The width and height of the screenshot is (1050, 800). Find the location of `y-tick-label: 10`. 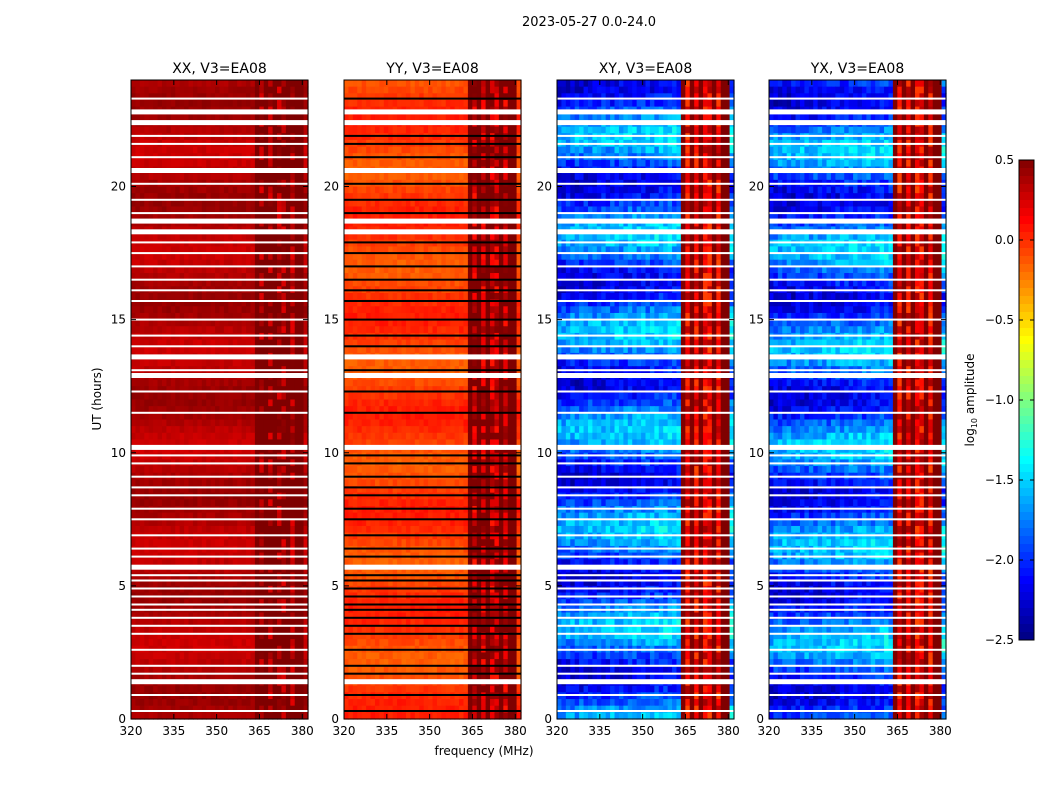

y-tick-label: 10 is located at coordinates (118, 453).